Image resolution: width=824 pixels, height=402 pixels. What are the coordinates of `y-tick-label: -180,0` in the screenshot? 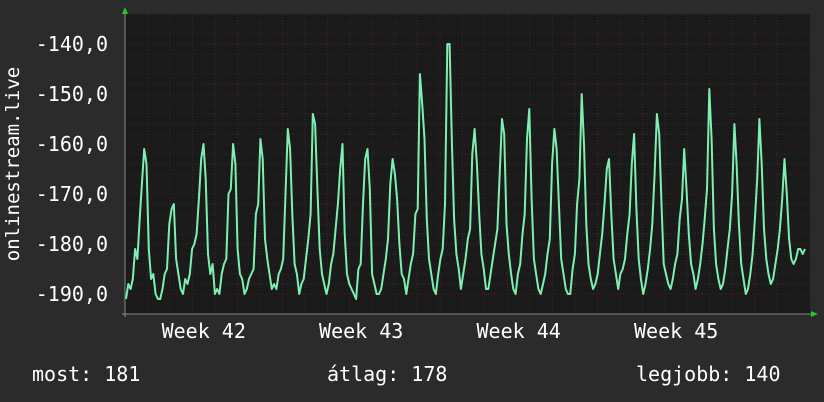 It's located at (72, 244).